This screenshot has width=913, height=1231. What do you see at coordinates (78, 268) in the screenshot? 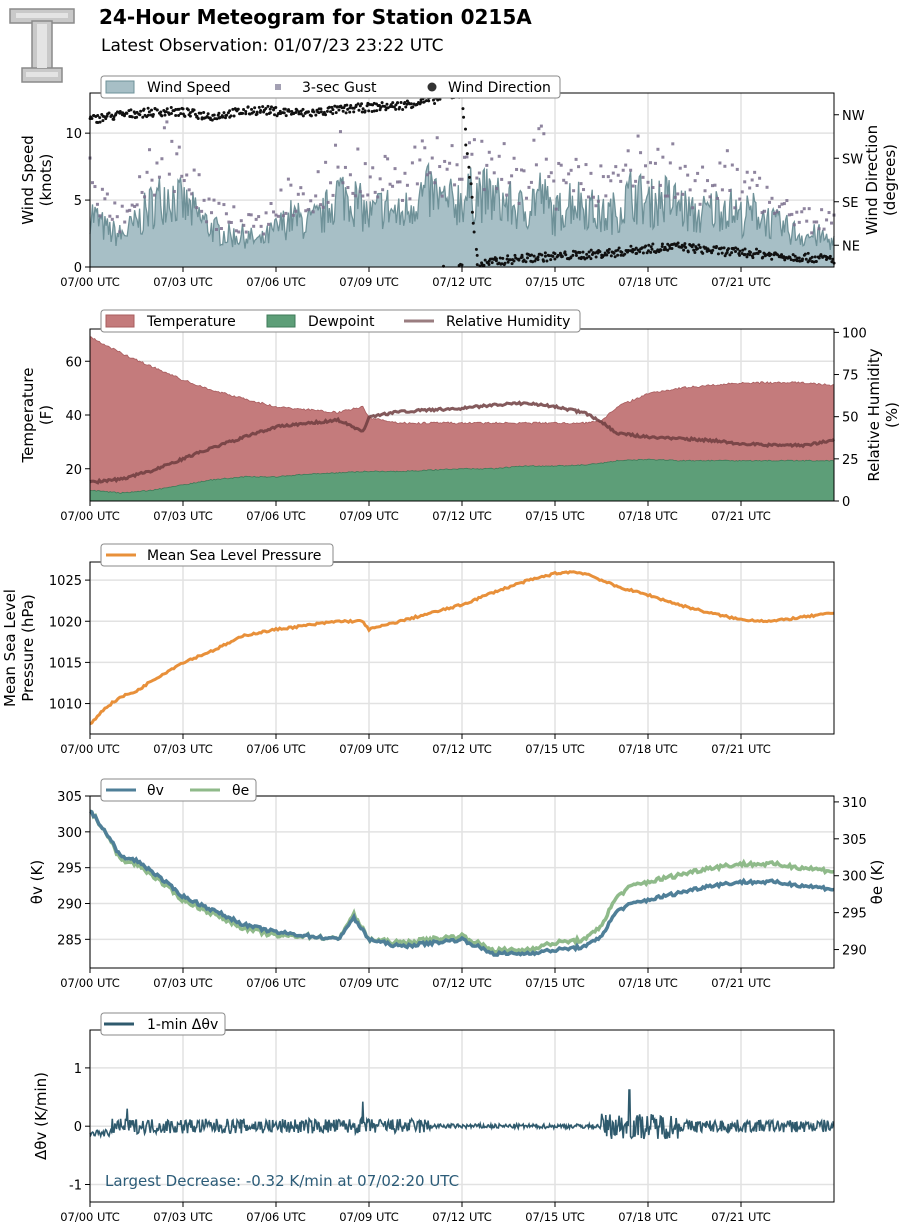
I see `y-tick-label: 0` at bounding box center [78, 268].